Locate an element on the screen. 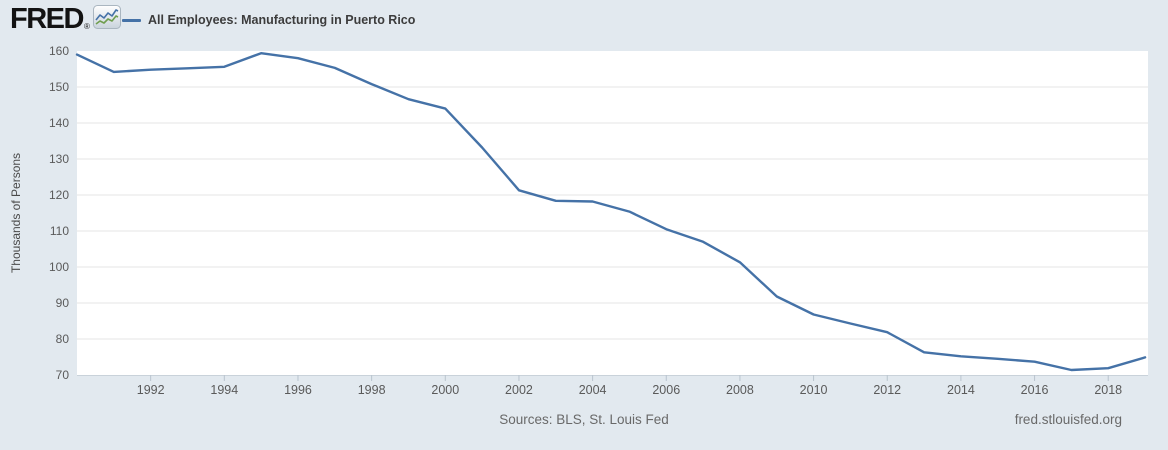 This screenshot has height=450, width=1168. x-tick-label: 2012 is located at coordinates (887, 390).